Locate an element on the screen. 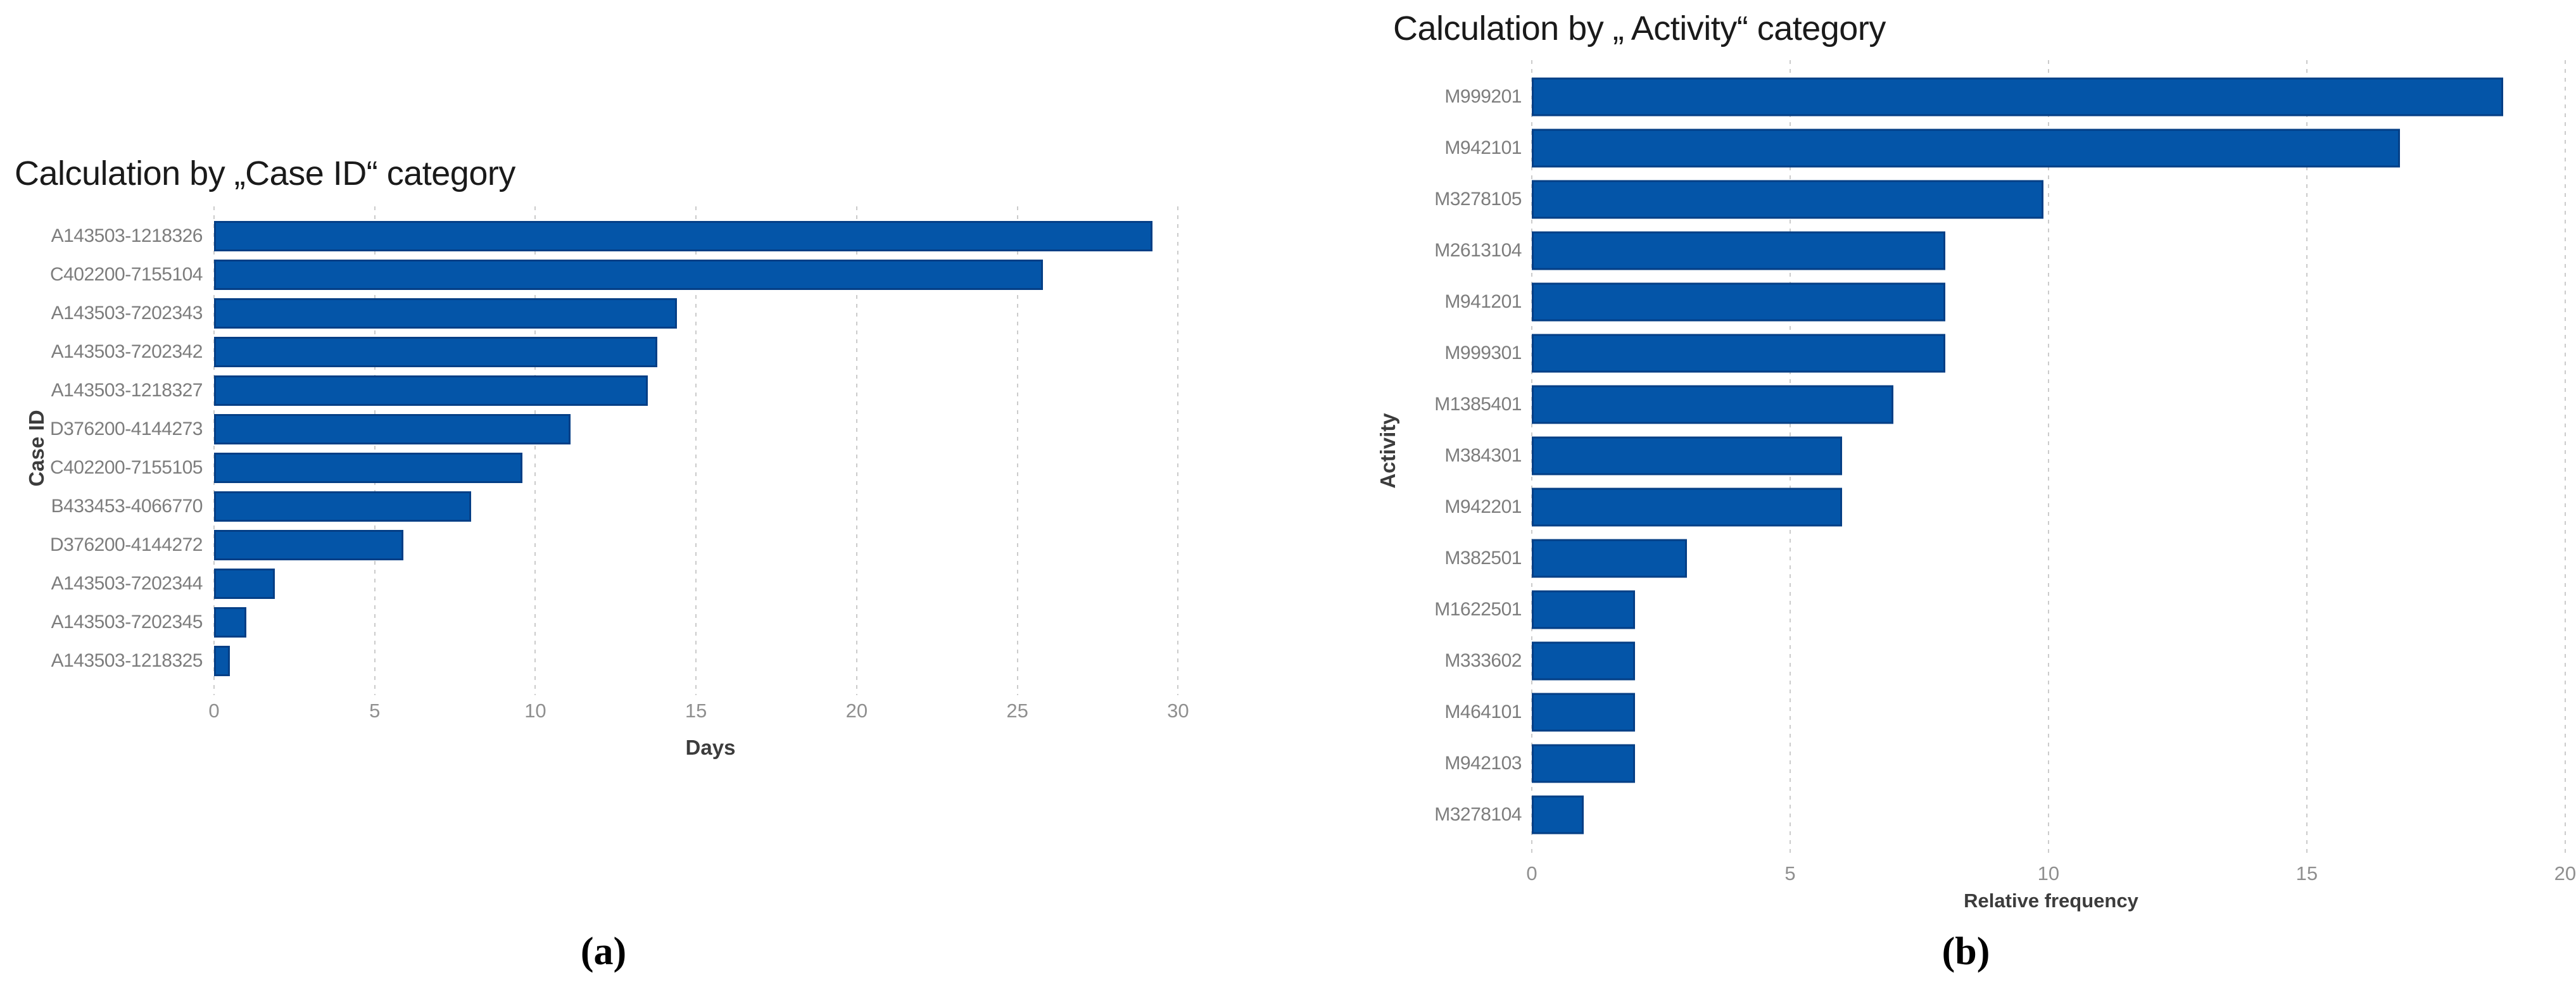  category-label: M999301 is located at coordinates (1483, 352).